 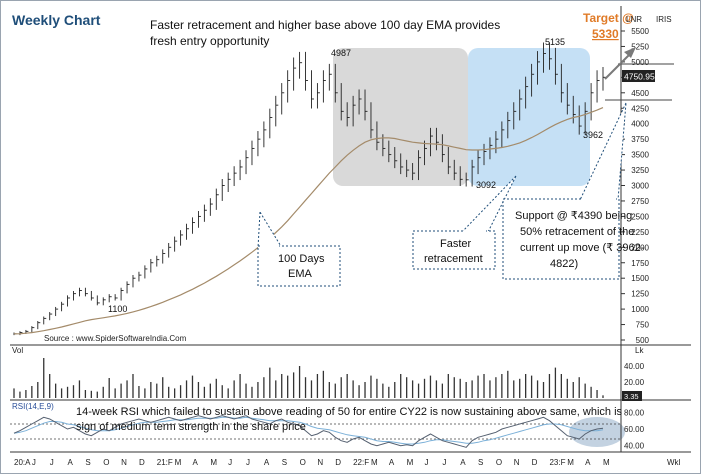 What do you see at coordinates (640, 247) in the screenshot?
I see `price-tick-label: 2000` at bounding box center [640, 247].